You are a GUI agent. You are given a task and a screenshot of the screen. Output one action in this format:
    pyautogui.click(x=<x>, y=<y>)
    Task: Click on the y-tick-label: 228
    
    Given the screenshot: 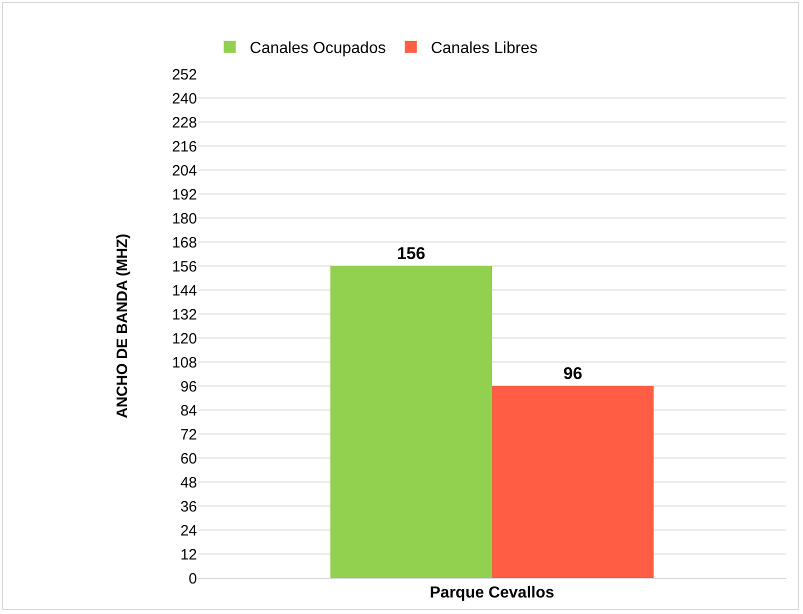 What is the action you would take?
    pyautogui.click(x=184, y=123)
    